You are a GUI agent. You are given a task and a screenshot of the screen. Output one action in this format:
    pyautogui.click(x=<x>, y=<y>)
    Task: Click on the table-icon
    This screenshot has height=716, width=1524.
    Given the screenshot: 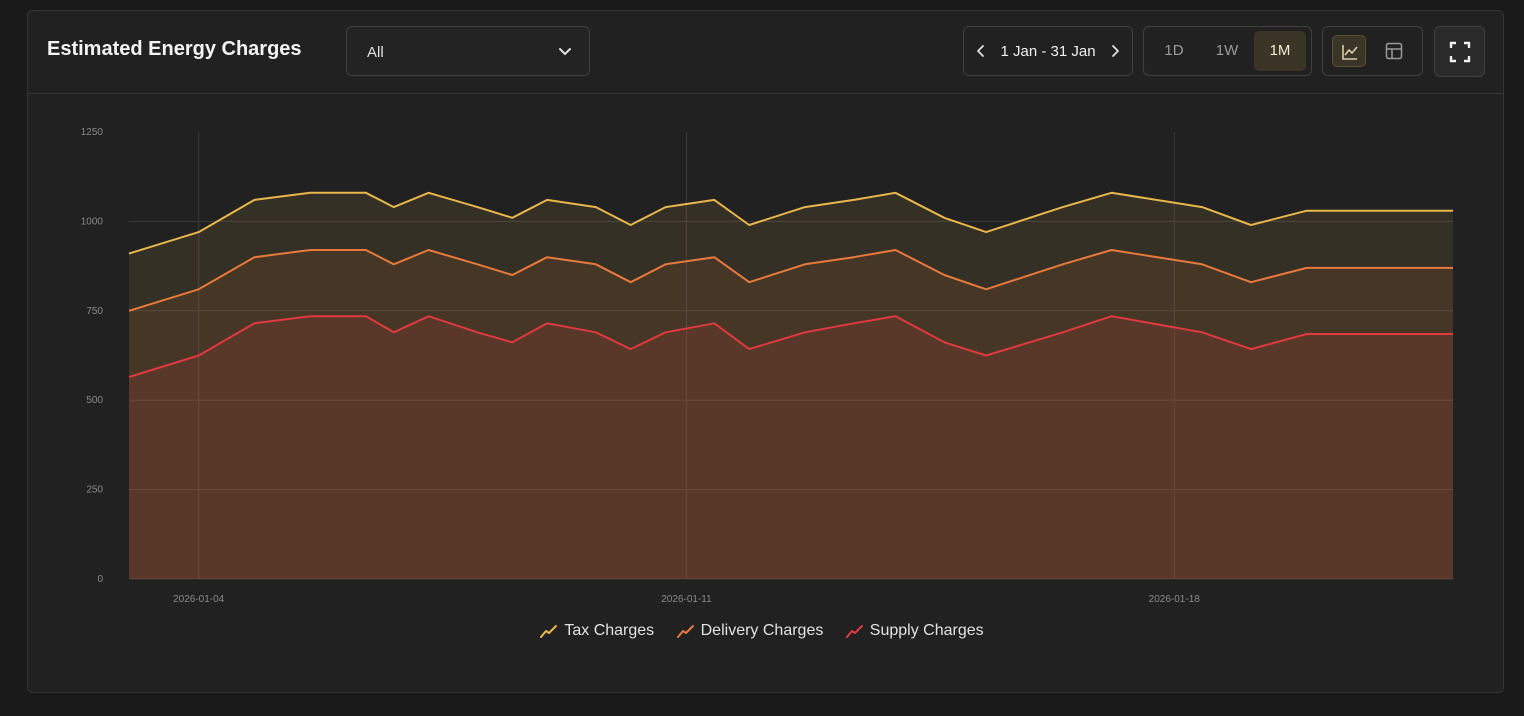 What is the action you would take?
    pyautogui.click(x=1394, y=51)
    